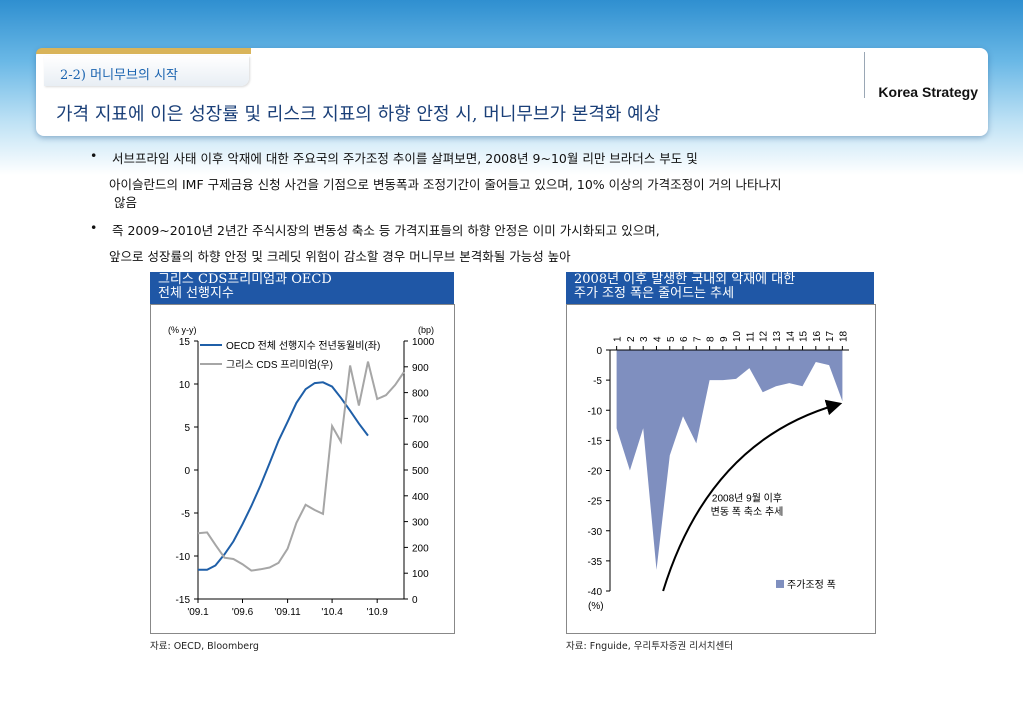  What do you see at coordinates (595, 441) in the screenshot?
I see `y-tick-label: -15` at bounding box center [595, 441].